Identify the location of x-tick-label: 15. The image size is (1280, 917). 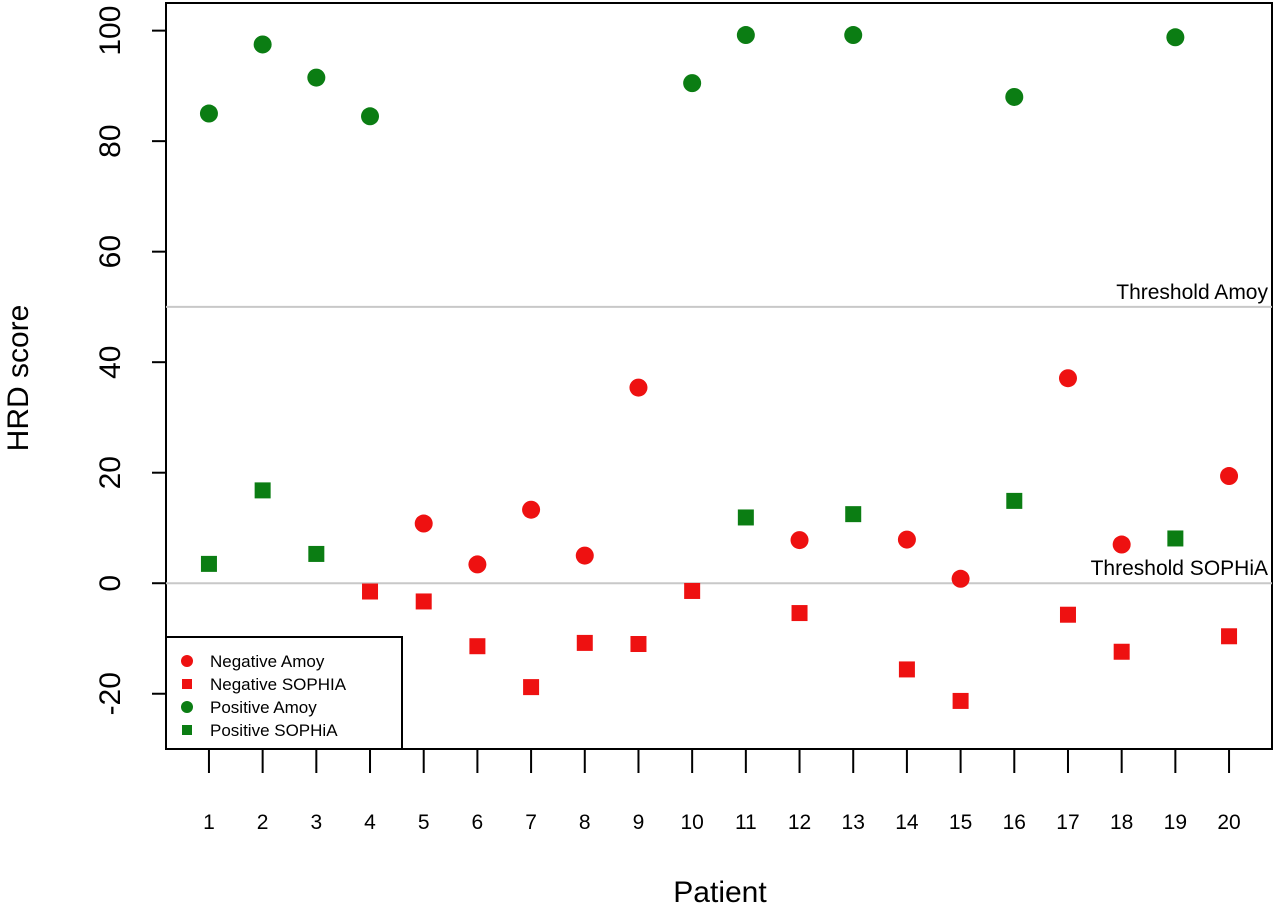
(960, 822).